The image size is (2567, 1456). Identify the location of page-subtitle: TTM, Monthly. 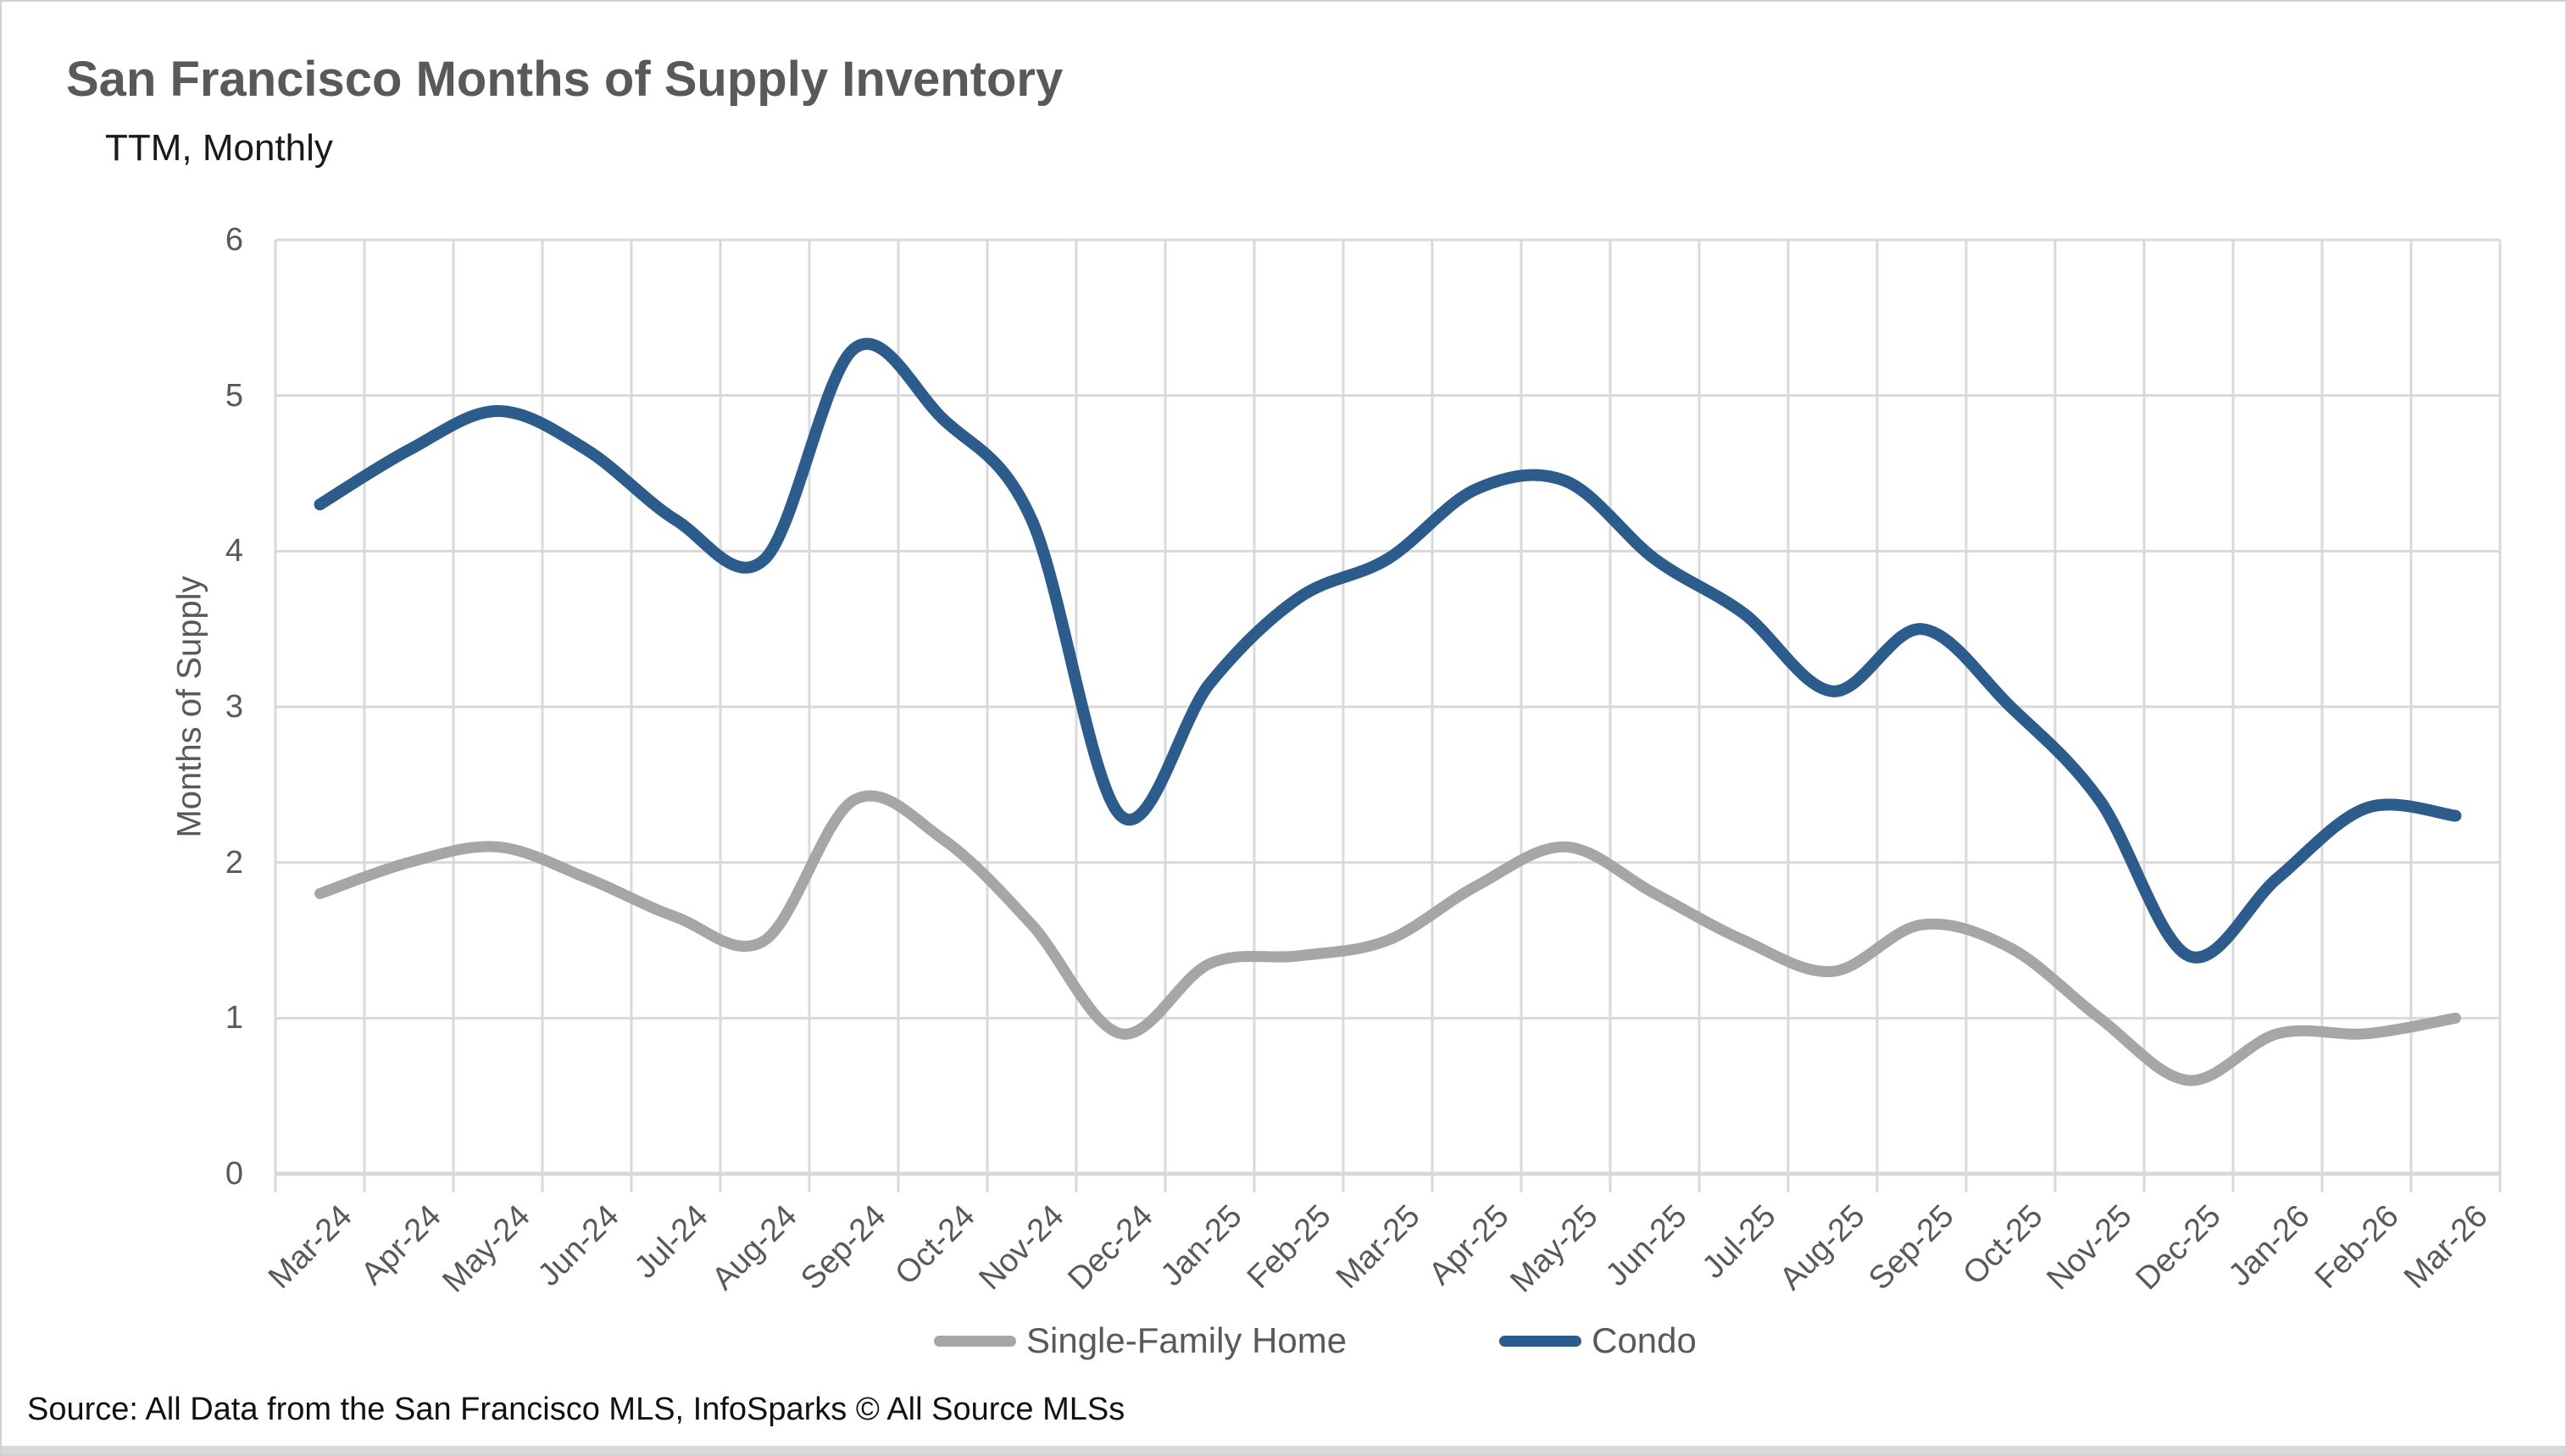
(219, 148).